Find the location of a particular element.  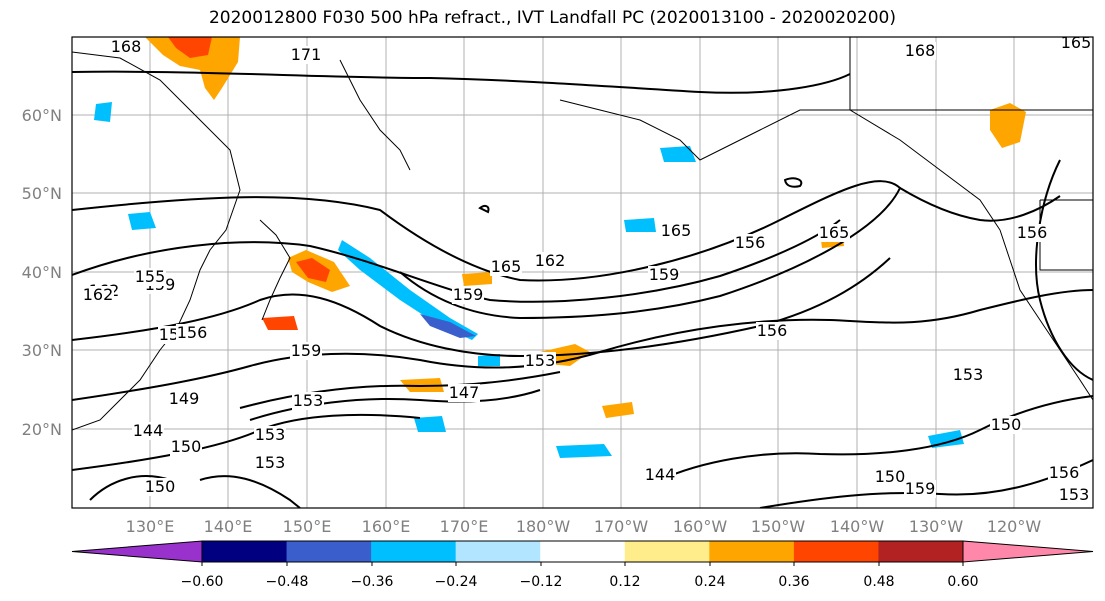

colorbar-tick-label: 0.36 is located at coordinates (793, 582).